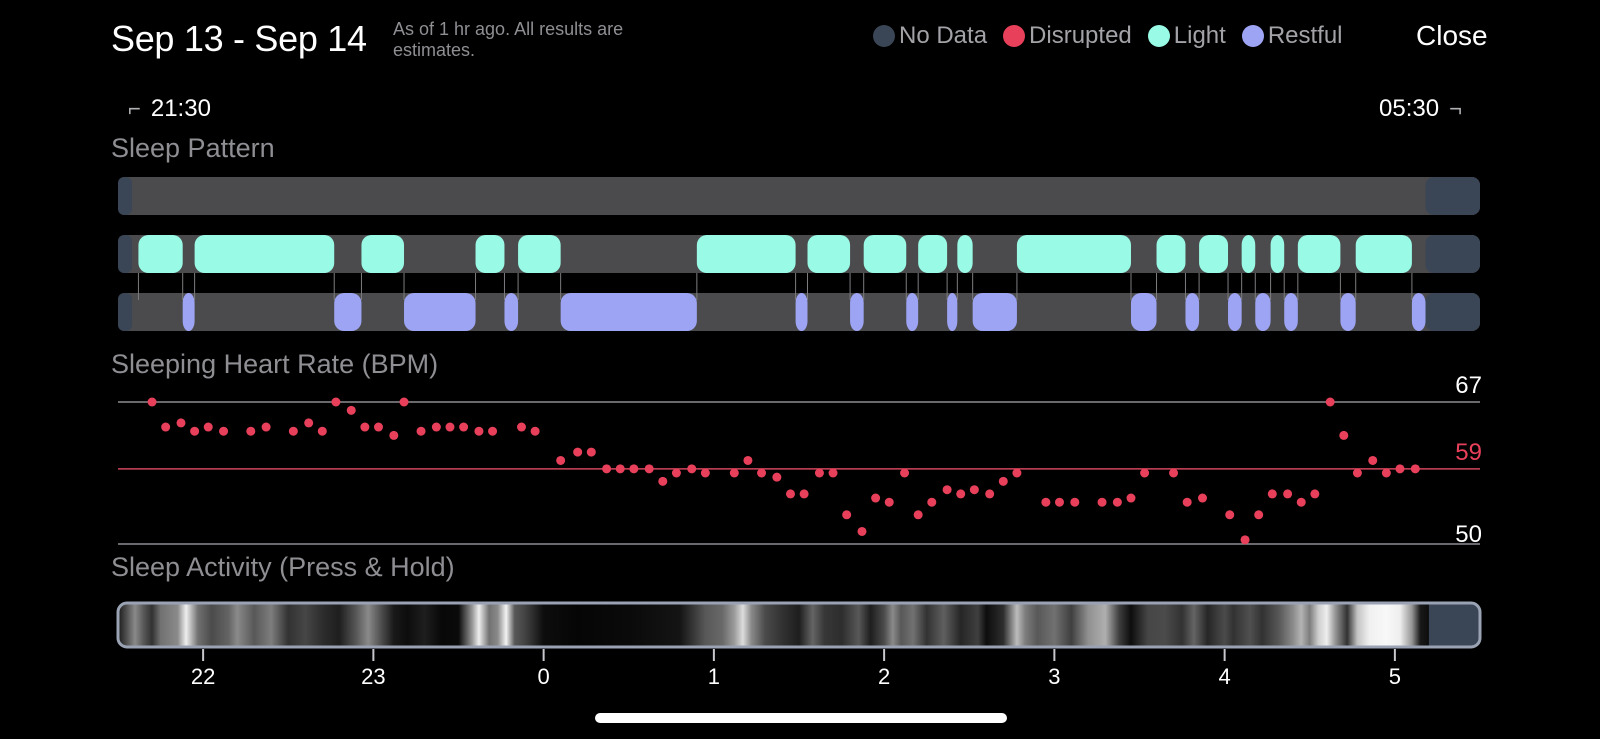 The width and height of the screenshot is (1600, 739). Describe the element at coordinates (1468, 452) in the screenshot. I see `hr-average-label: 59` at that location.